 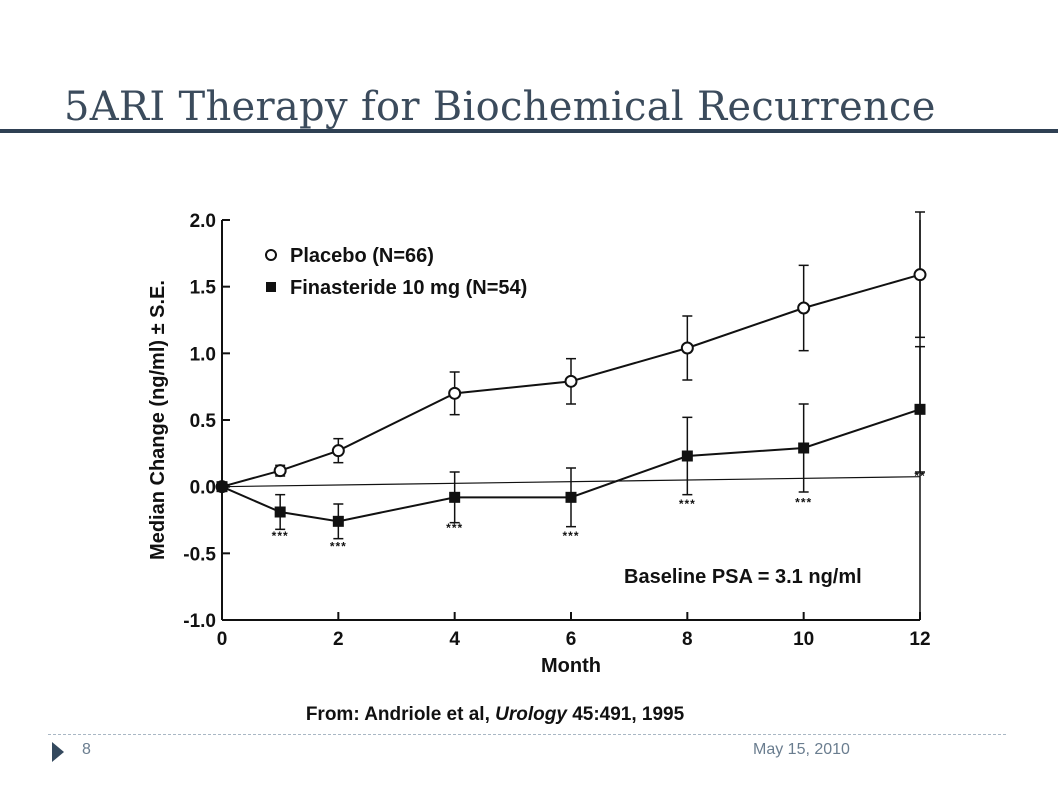 I want to click on x-tick-label: 4, so click(x=454, y=639).